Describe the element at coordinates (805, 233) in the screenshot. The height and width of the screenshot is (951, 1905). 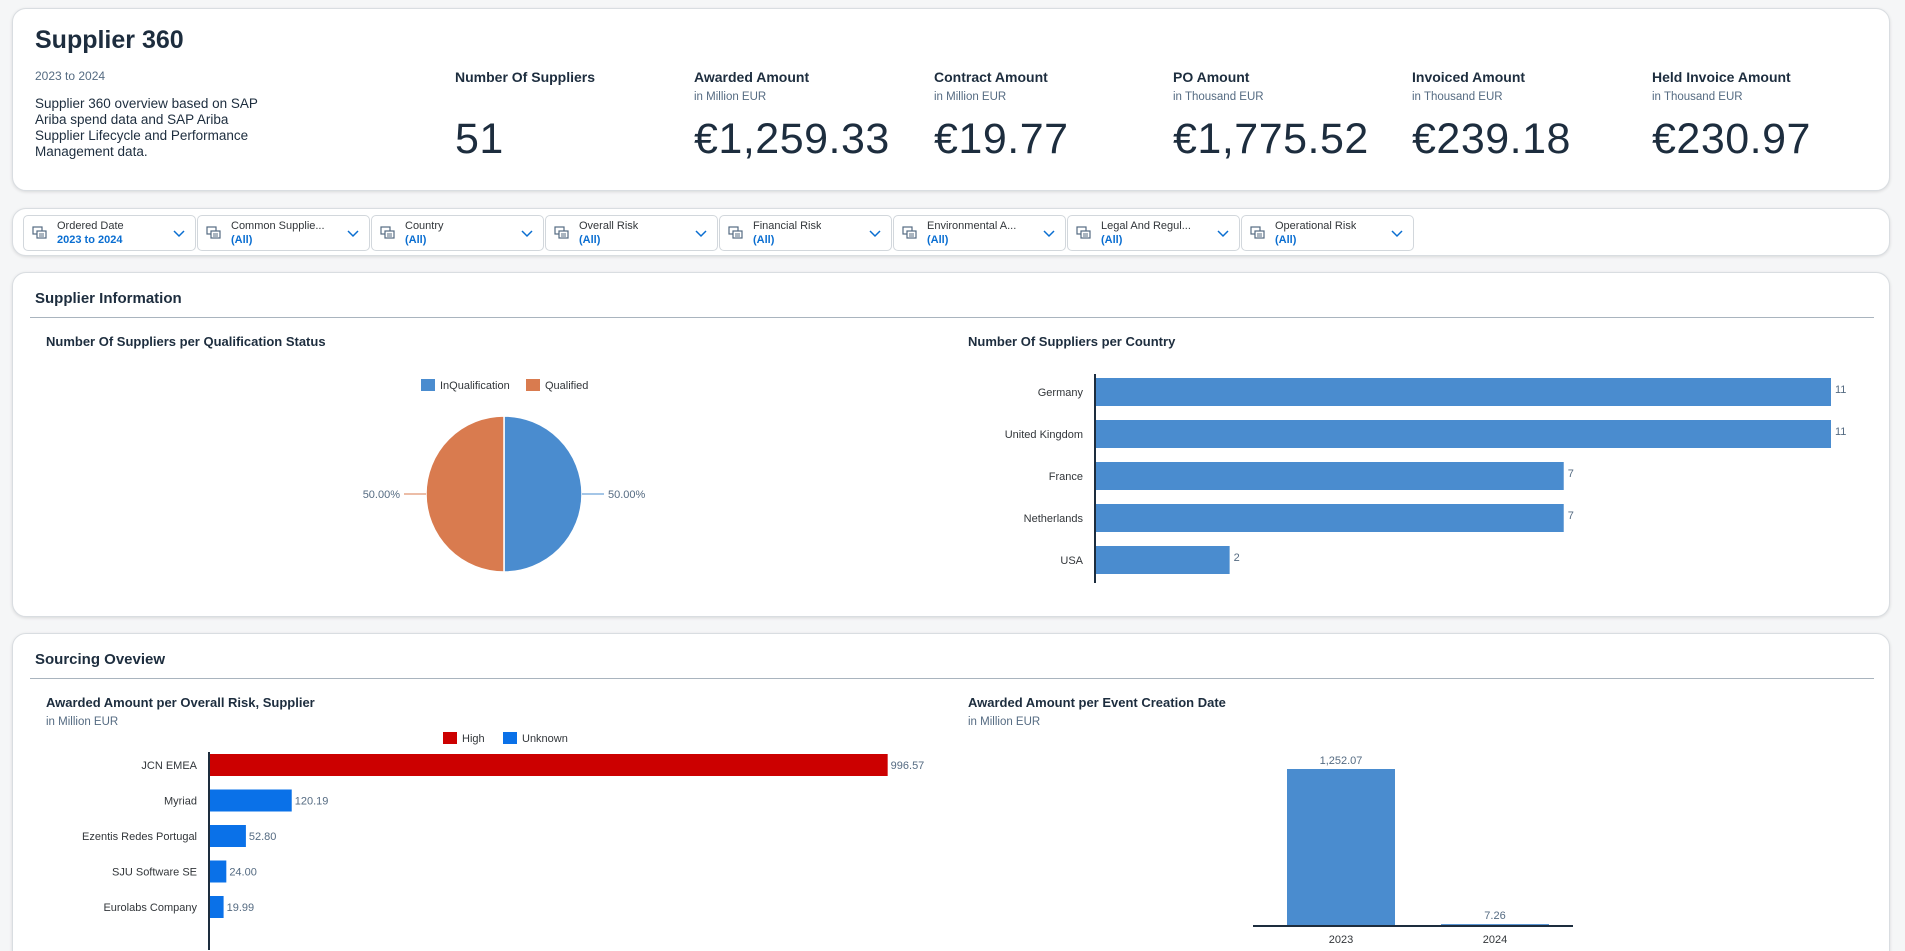
I see `filter-5: Financial Risk (All)` at that location.